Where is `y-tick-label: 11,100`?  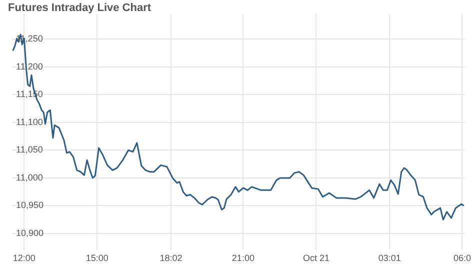 y-tick-label: 11,100 is located at coordinates (29, 121).